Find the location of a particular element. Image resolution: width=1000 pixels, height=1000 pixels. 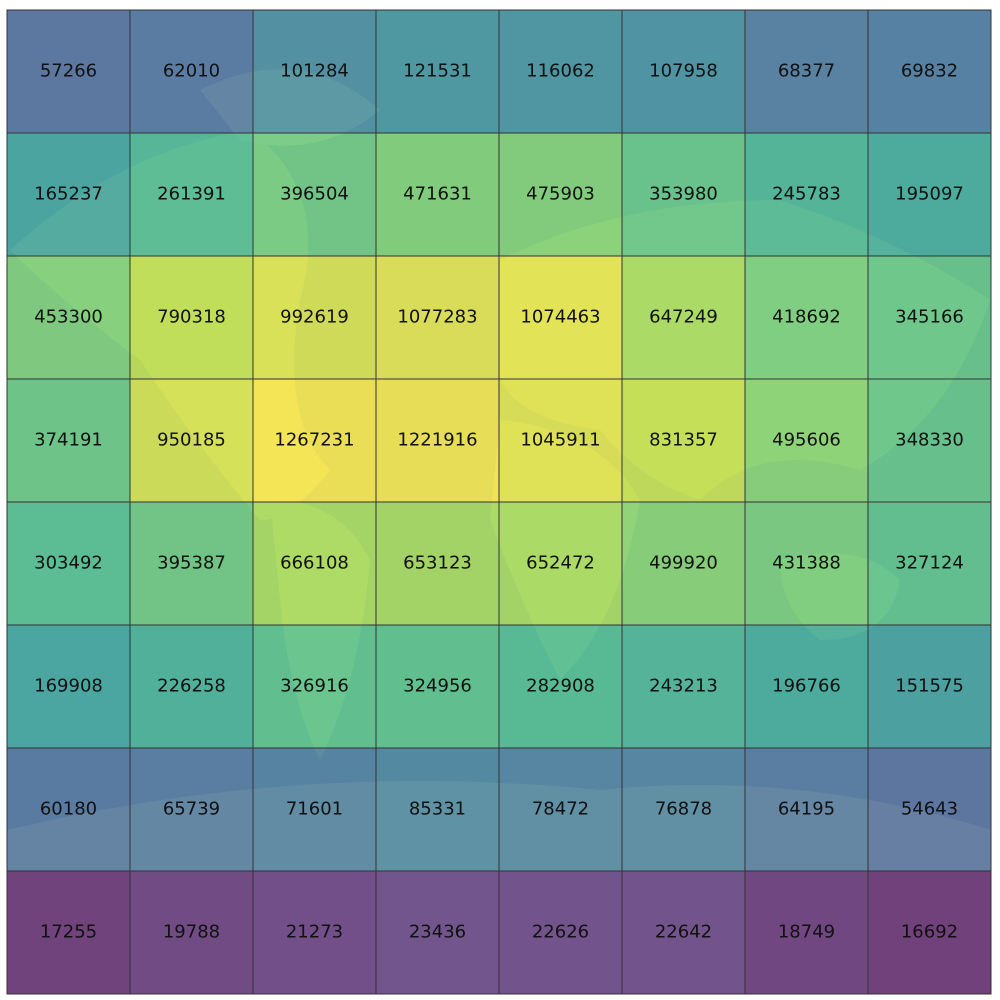

cell-value: 16692 is located at coordinates (929, 932).